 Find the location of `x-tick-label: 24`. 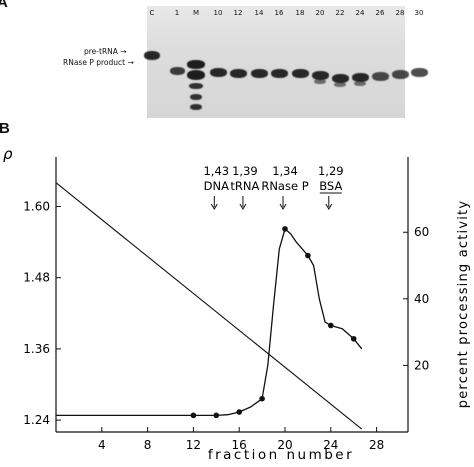

x-tick-label: 24 is located at coordinates (330, 445).